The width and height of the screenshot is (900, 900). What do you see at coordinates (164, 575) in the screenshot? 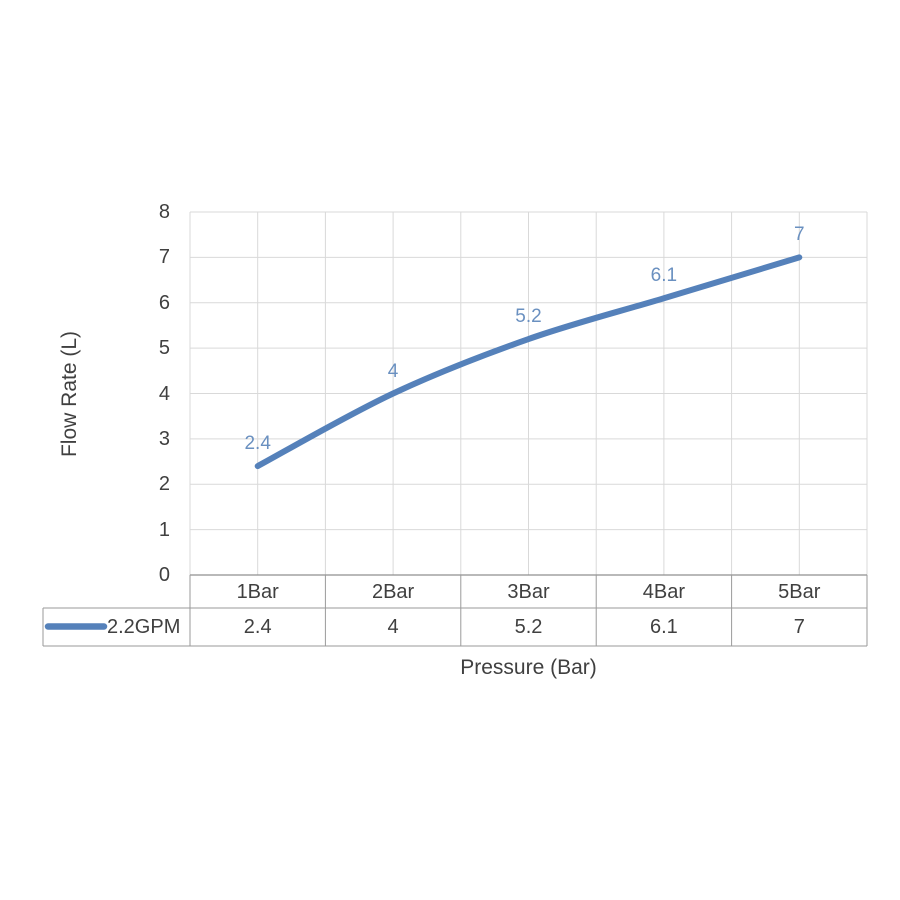
I see `y-axis-tick-label: 0` at bounding box center [164, 575].